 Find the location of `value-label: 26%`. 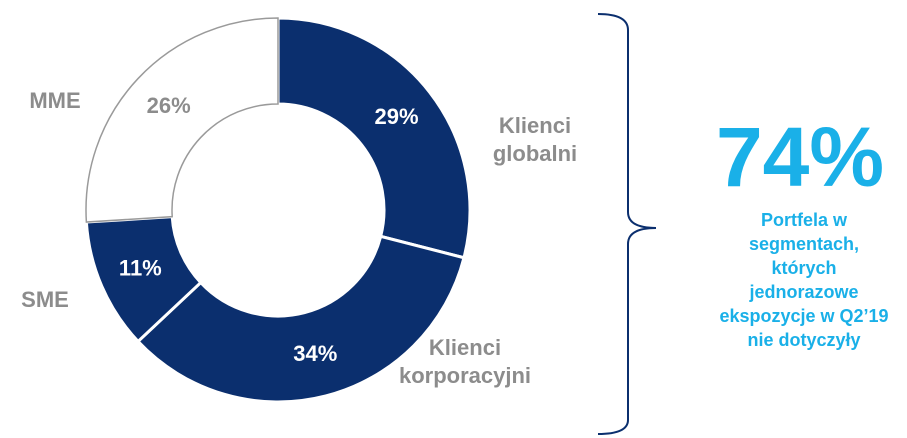

value-label: 26% is located at coordinates (169, 105).